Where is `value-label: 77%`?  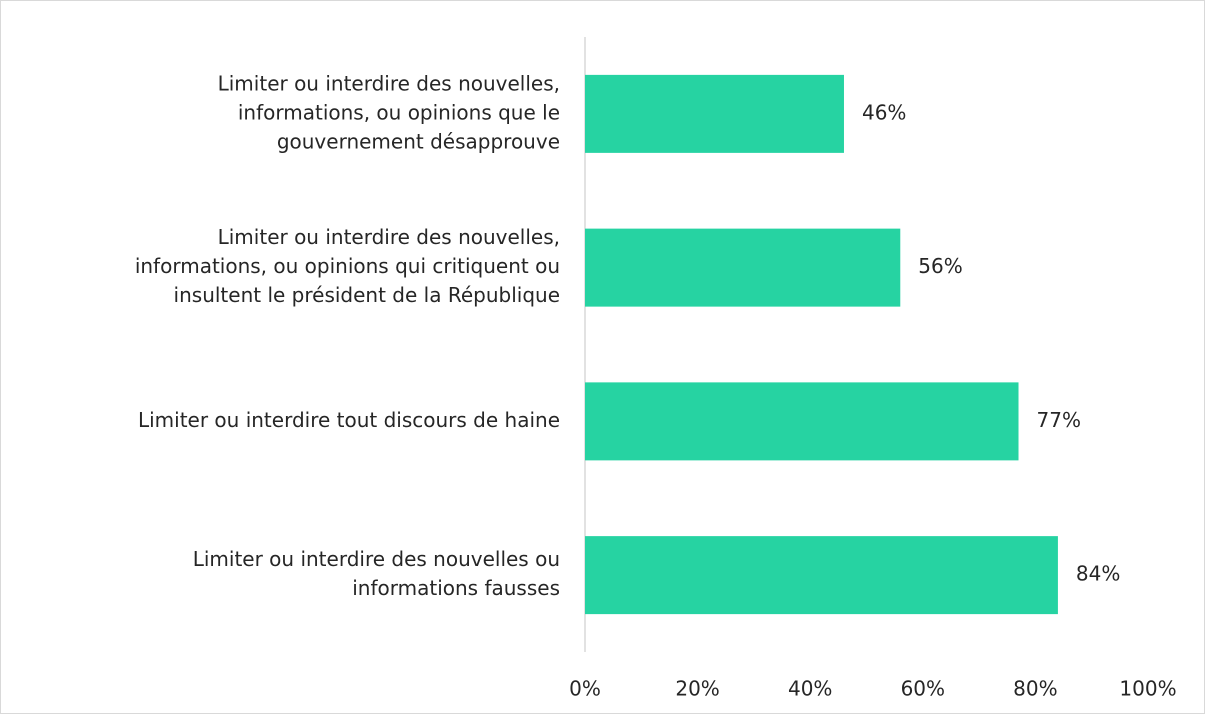 value-label: 77% is located at coordinates (1059, 420).